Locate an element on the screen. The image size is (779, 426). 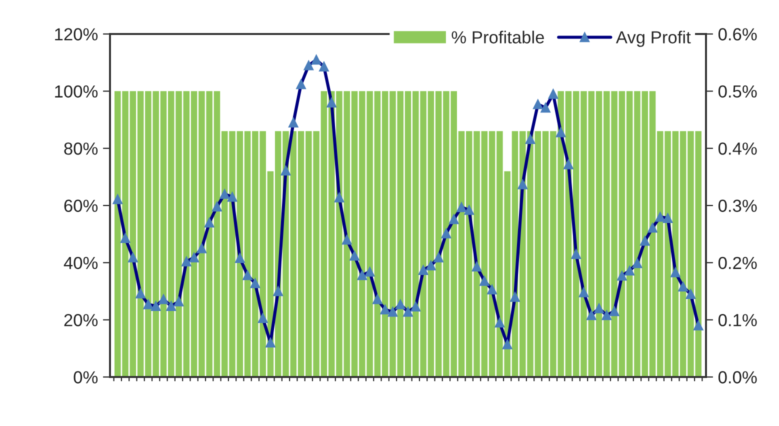
y-tick-label: 60% is located at coordinates (81, 206).